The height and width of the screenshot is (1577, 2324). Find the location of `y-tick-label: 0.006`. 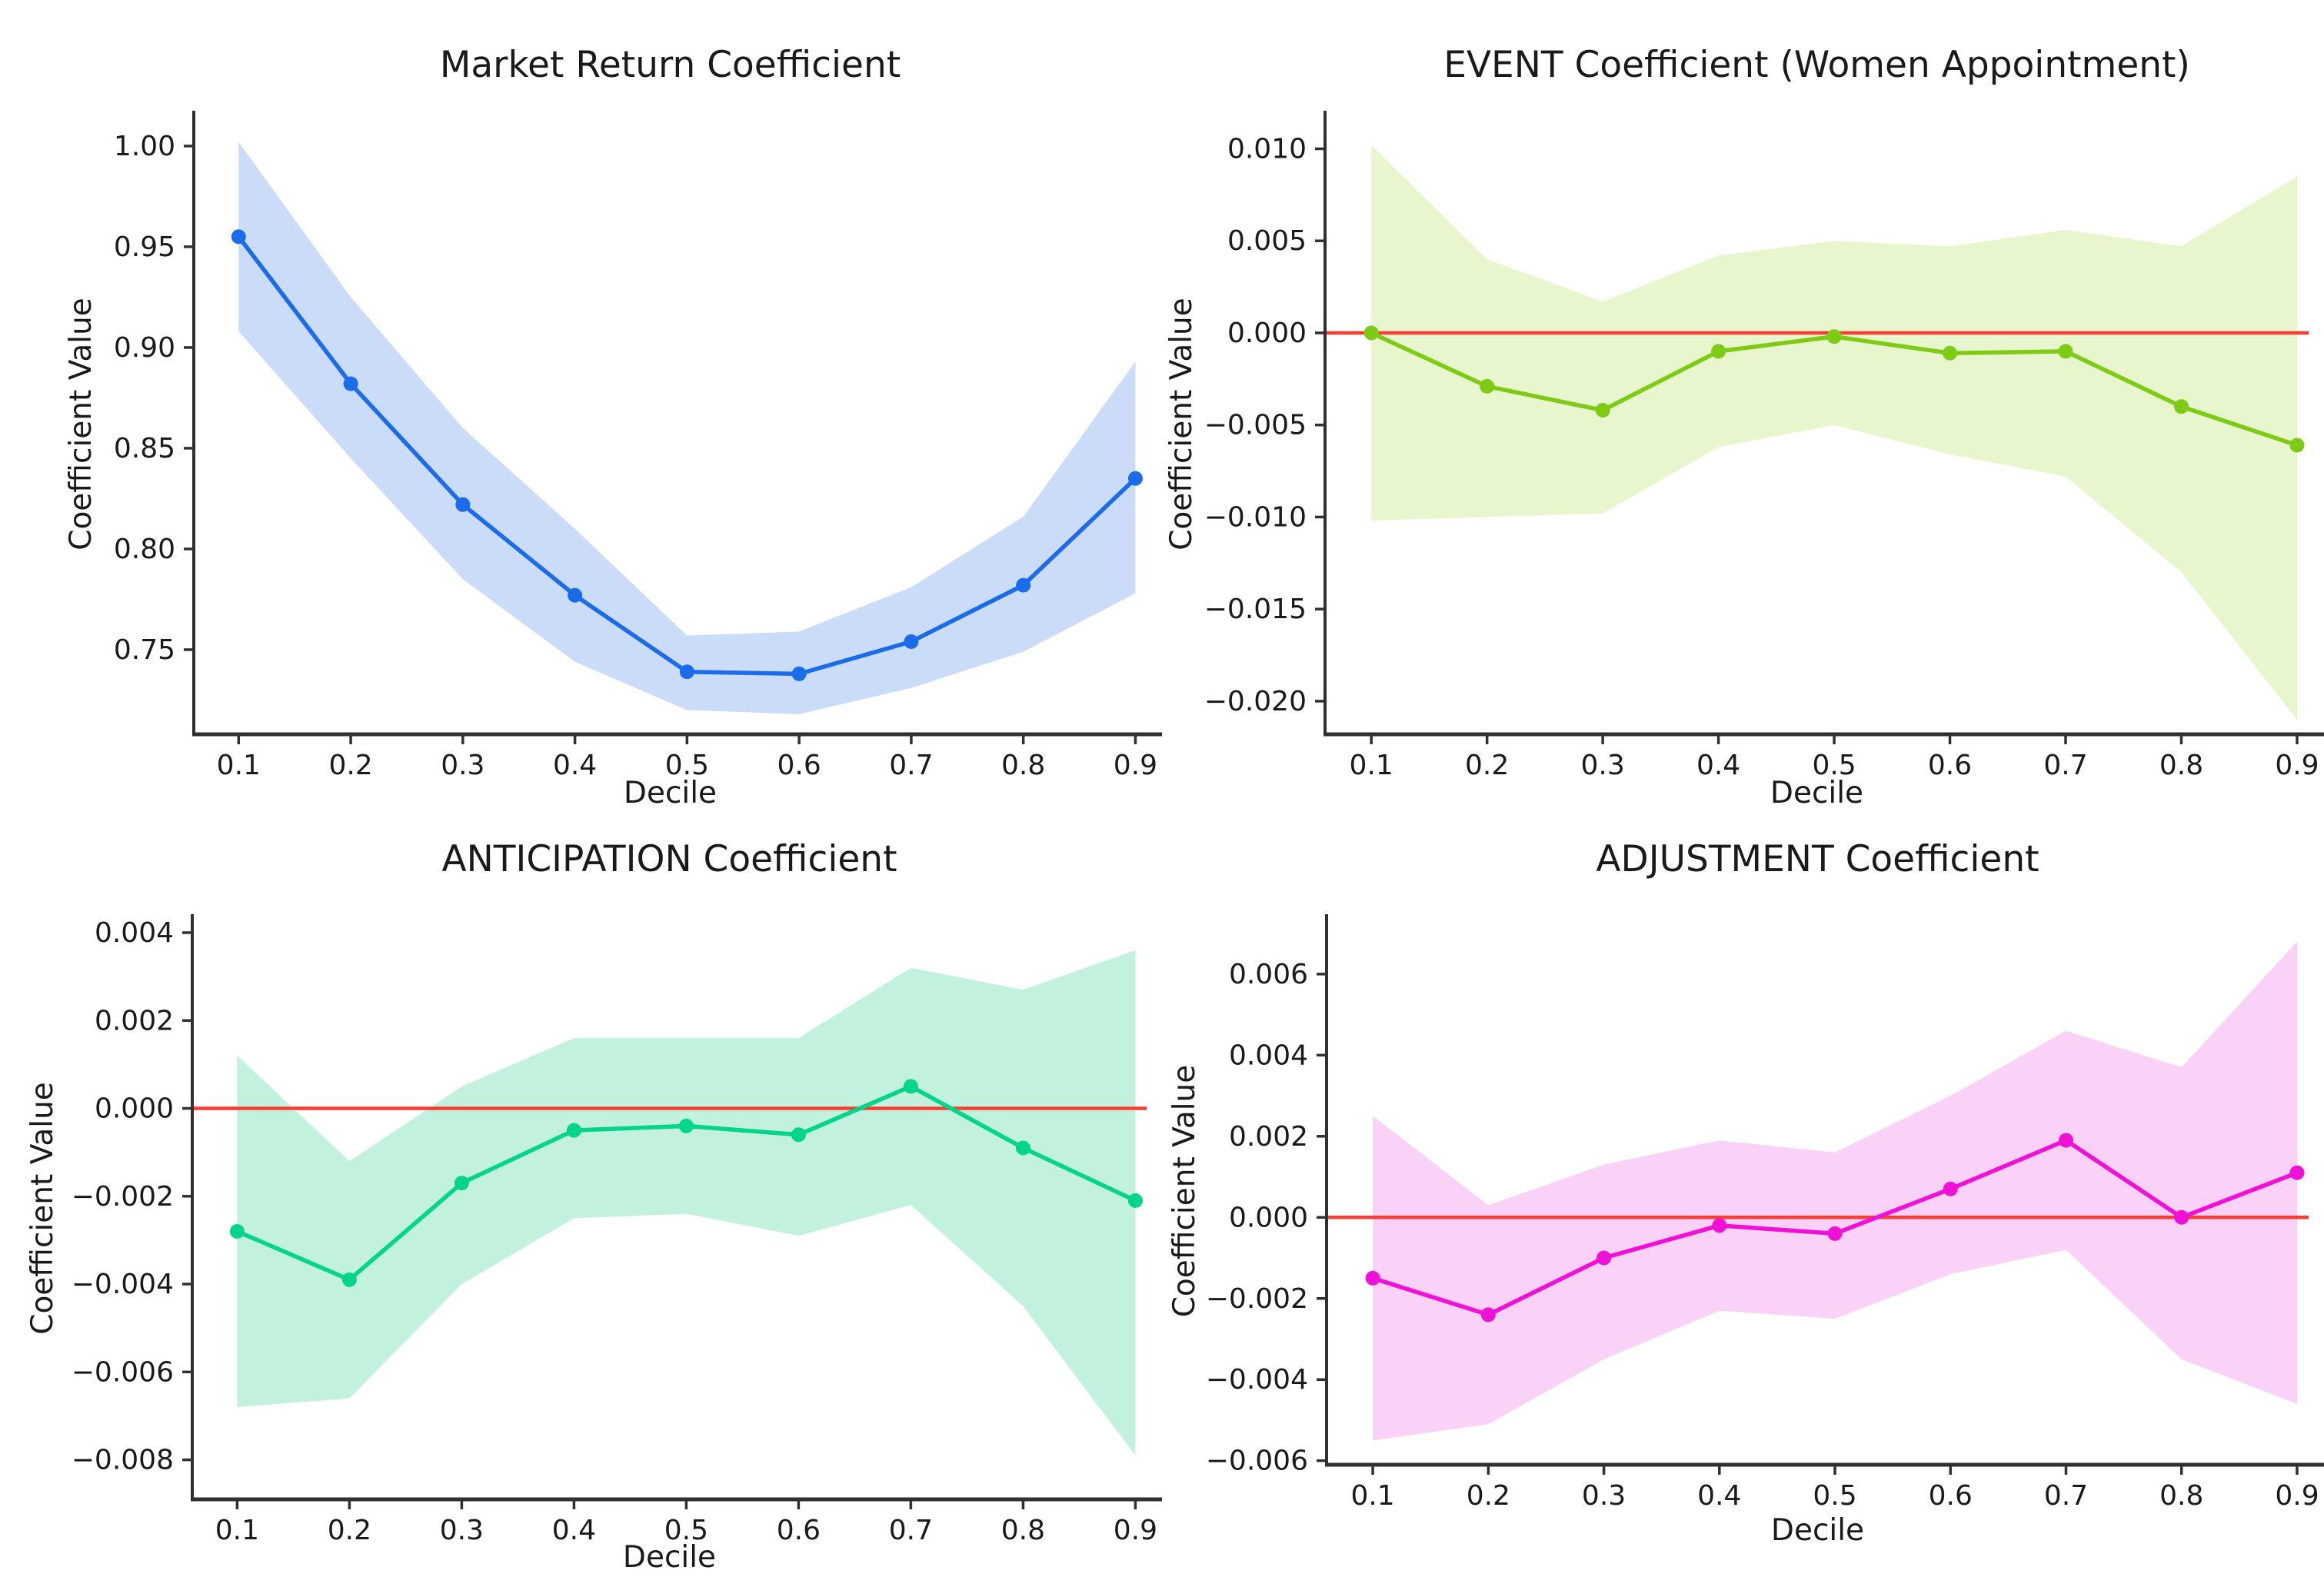

y-tick-label: 0.006 is located at coordinates (1268, 975).